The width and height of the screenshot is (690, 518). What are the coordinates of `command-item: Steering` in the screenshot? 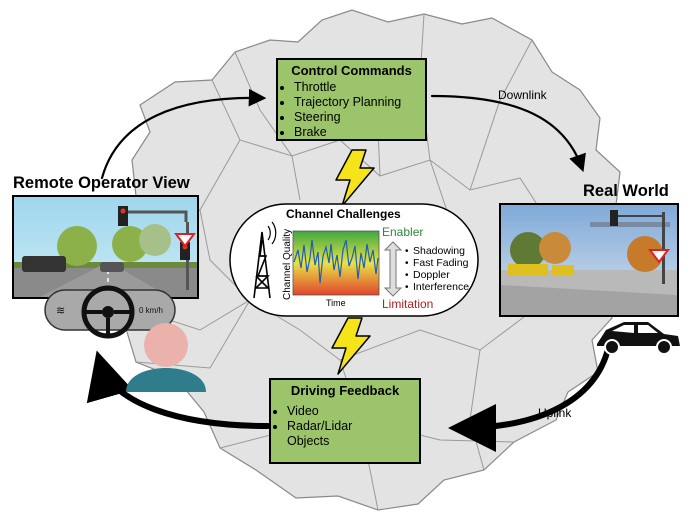 It's located at (359, 117).